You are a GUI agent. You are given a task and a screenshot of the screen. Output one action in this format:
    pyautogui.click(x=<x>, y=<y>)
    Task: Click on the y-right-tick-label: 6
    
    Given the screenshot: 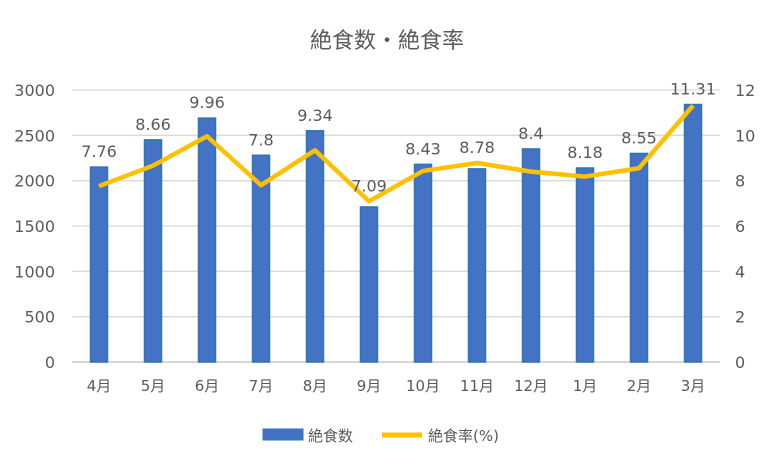 What is the action you would take?
    pyautogui.click(x=740, y=226)
    